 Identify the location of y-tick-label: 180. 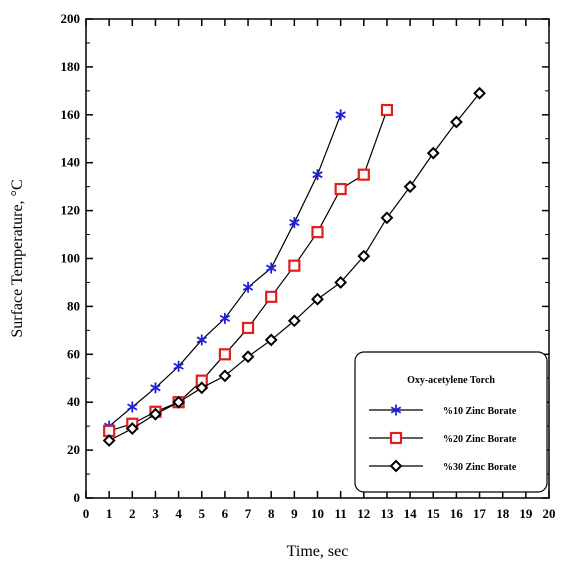
(71, 66).